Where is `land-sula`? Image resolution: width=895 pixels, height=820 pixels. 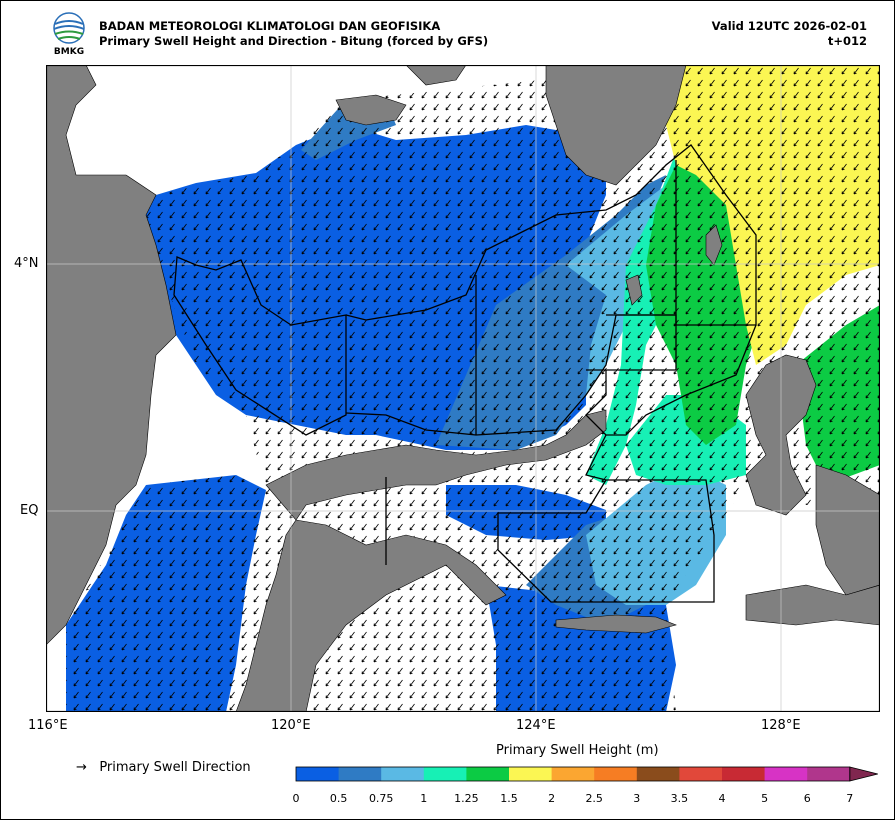
land-sula is located at coordinates (616, 624).